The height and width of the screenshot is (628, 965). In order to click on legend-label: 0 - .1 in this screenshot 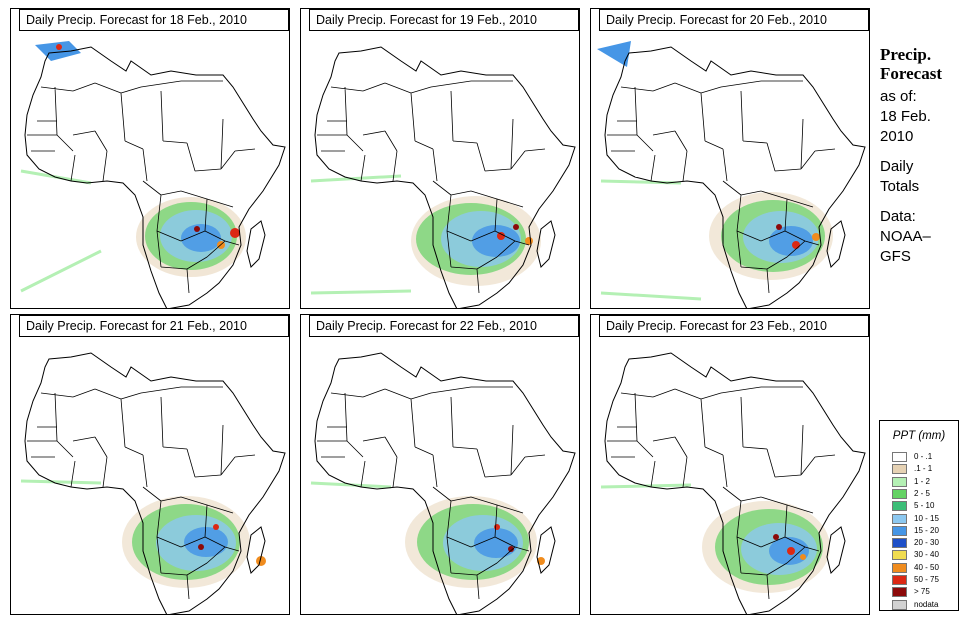, I will do `click(923, 456)`.